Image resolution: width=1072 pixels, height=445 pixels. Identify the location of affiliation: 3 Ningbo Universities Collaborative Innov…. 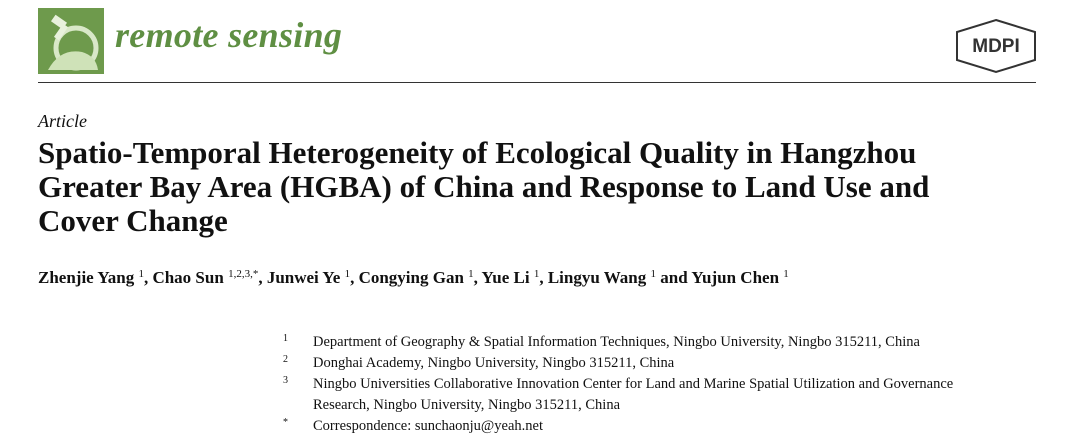
(633, 395).